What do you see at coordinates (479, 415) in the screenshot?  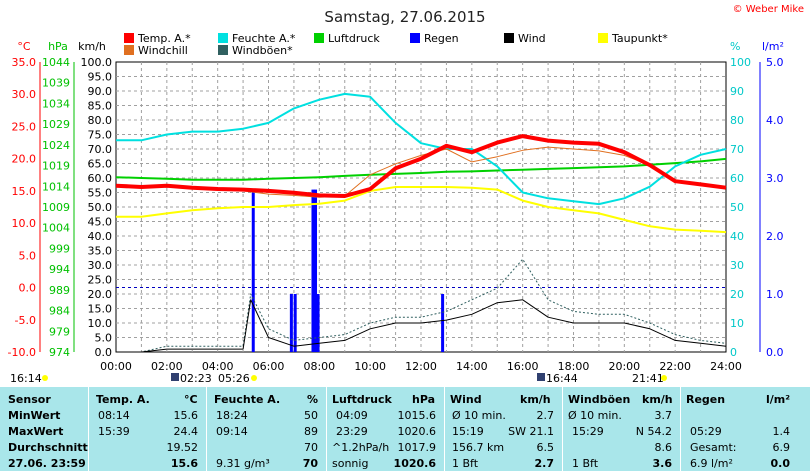 I see `wind-avg-label: Ø 10 min.` at bounding box center [479, 415].